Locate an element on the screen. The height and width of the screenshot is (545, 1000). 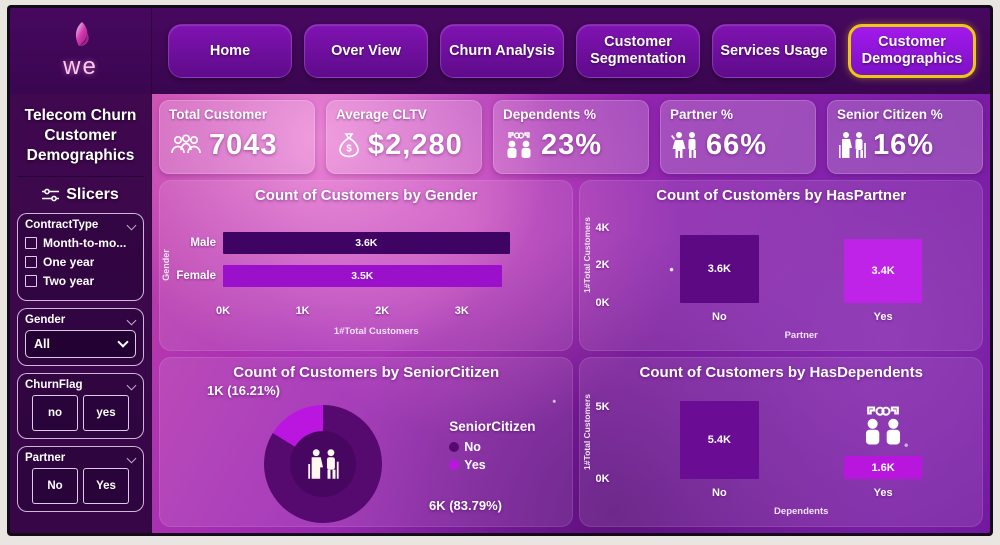
chart-title: Count of Customers by Gender is located at coordinates (366, 195).